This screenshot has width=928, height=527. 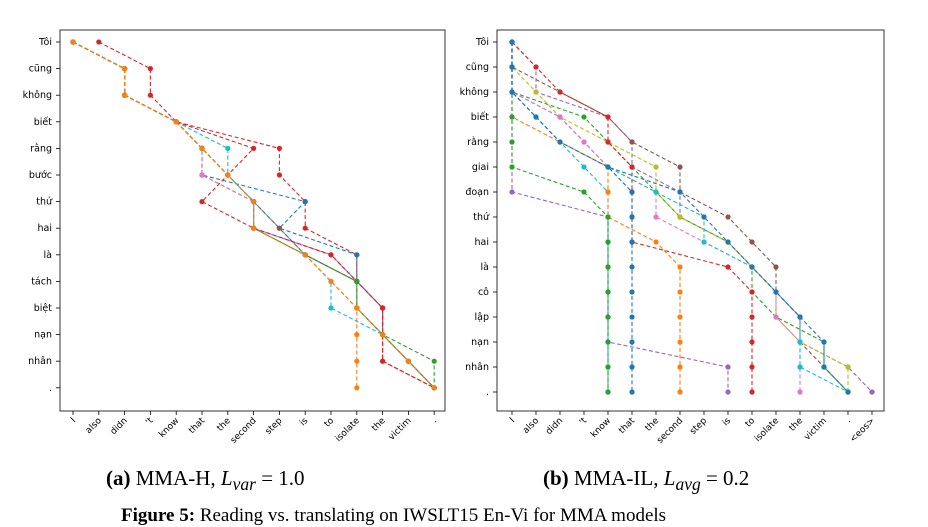 What do you see at coordinates (197, 426) in the screenshot?
I see `x-tick-label-a: that` at bounding box center [197, 426].